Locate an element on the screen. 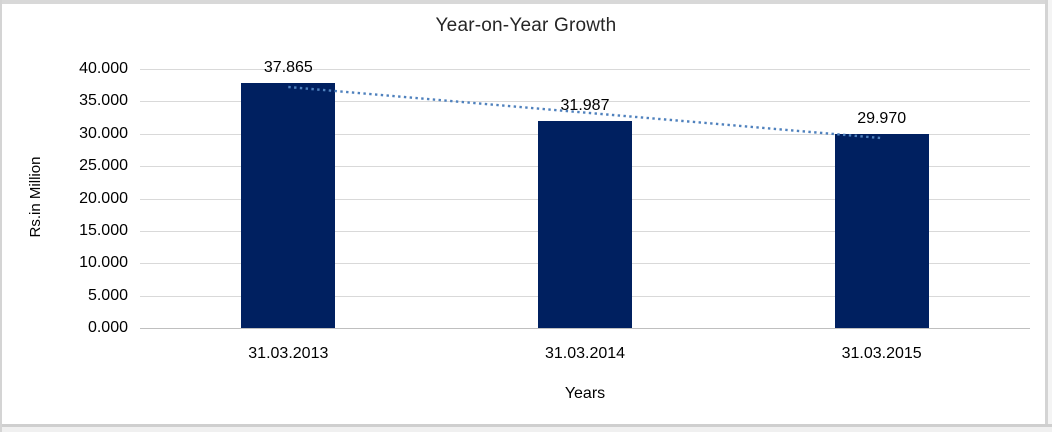 This screenshot has height=432, width=1052. x-axis-category-label: 31.03.2013 is located at coordinates (288, 353).